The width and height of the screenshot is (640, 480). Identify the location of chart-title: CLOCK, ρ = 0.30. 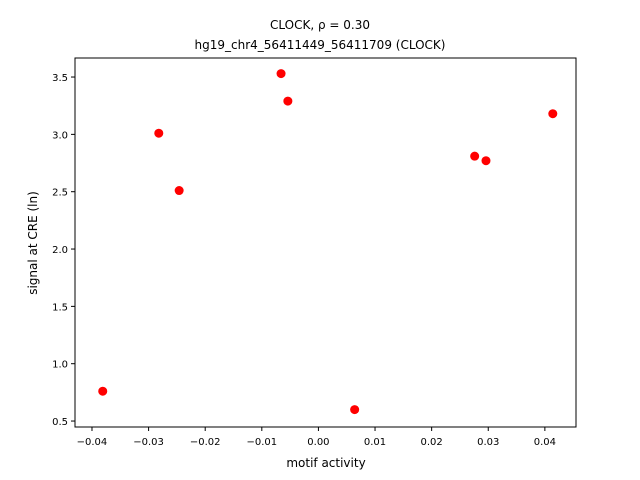
(320, 25).